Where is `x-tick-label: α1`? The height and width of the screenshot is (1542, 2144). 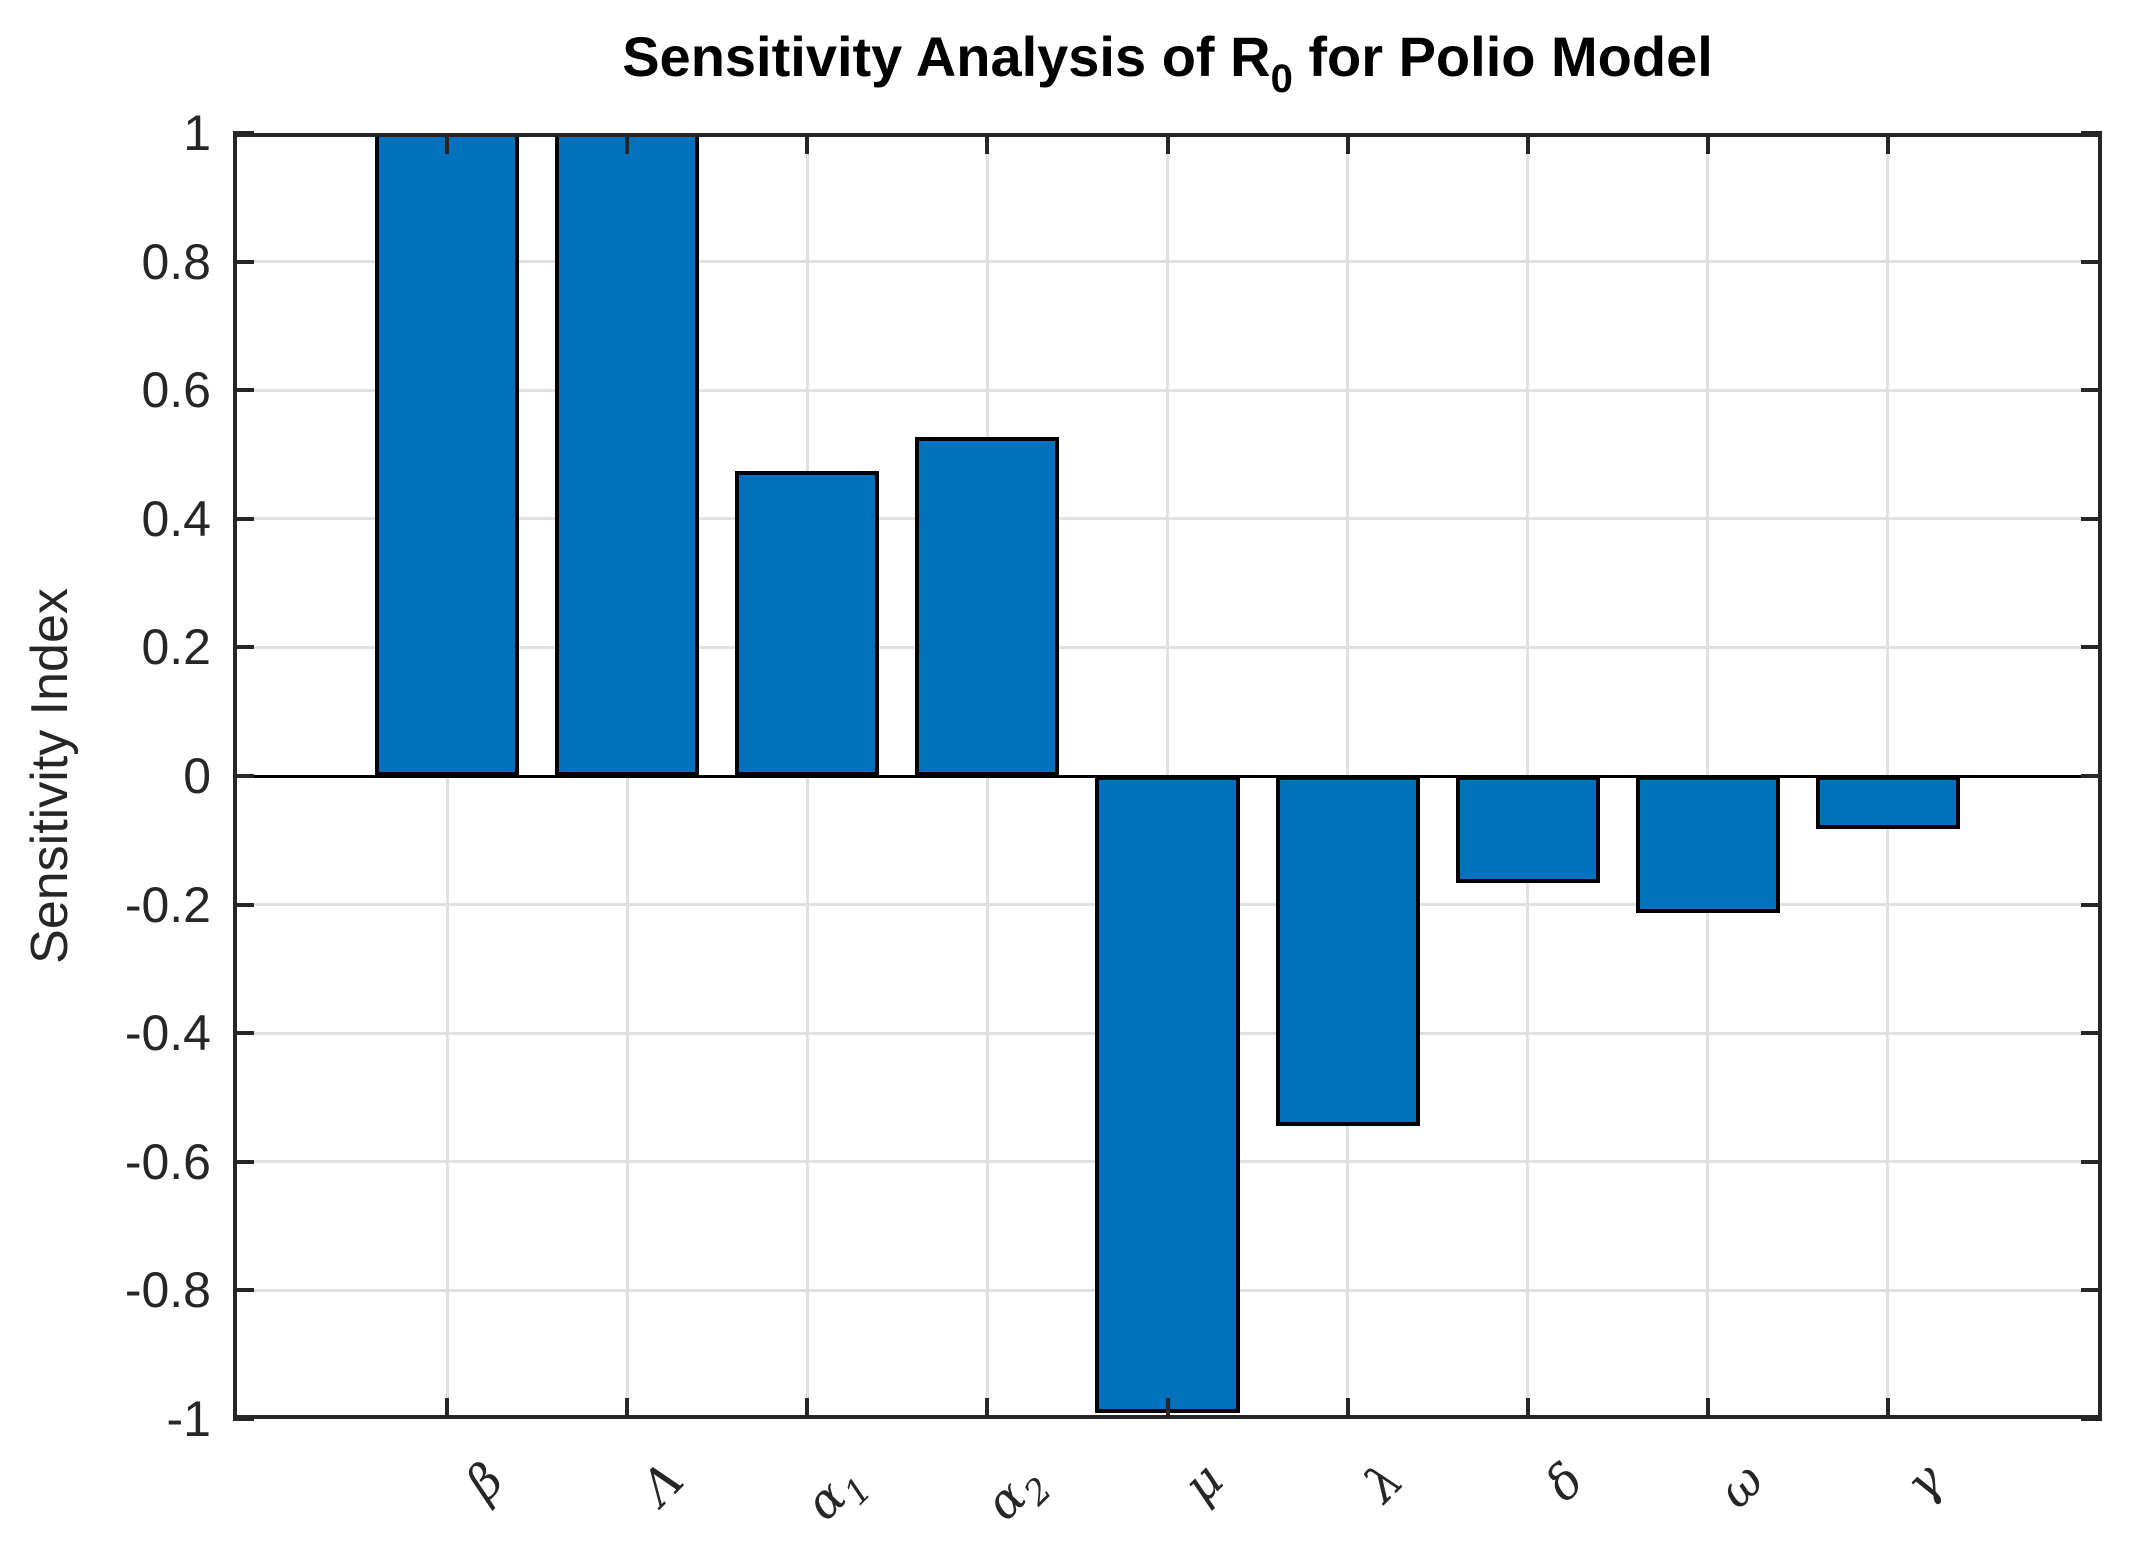
x-tick-label: α1 is located at coordinates (838, 1493).